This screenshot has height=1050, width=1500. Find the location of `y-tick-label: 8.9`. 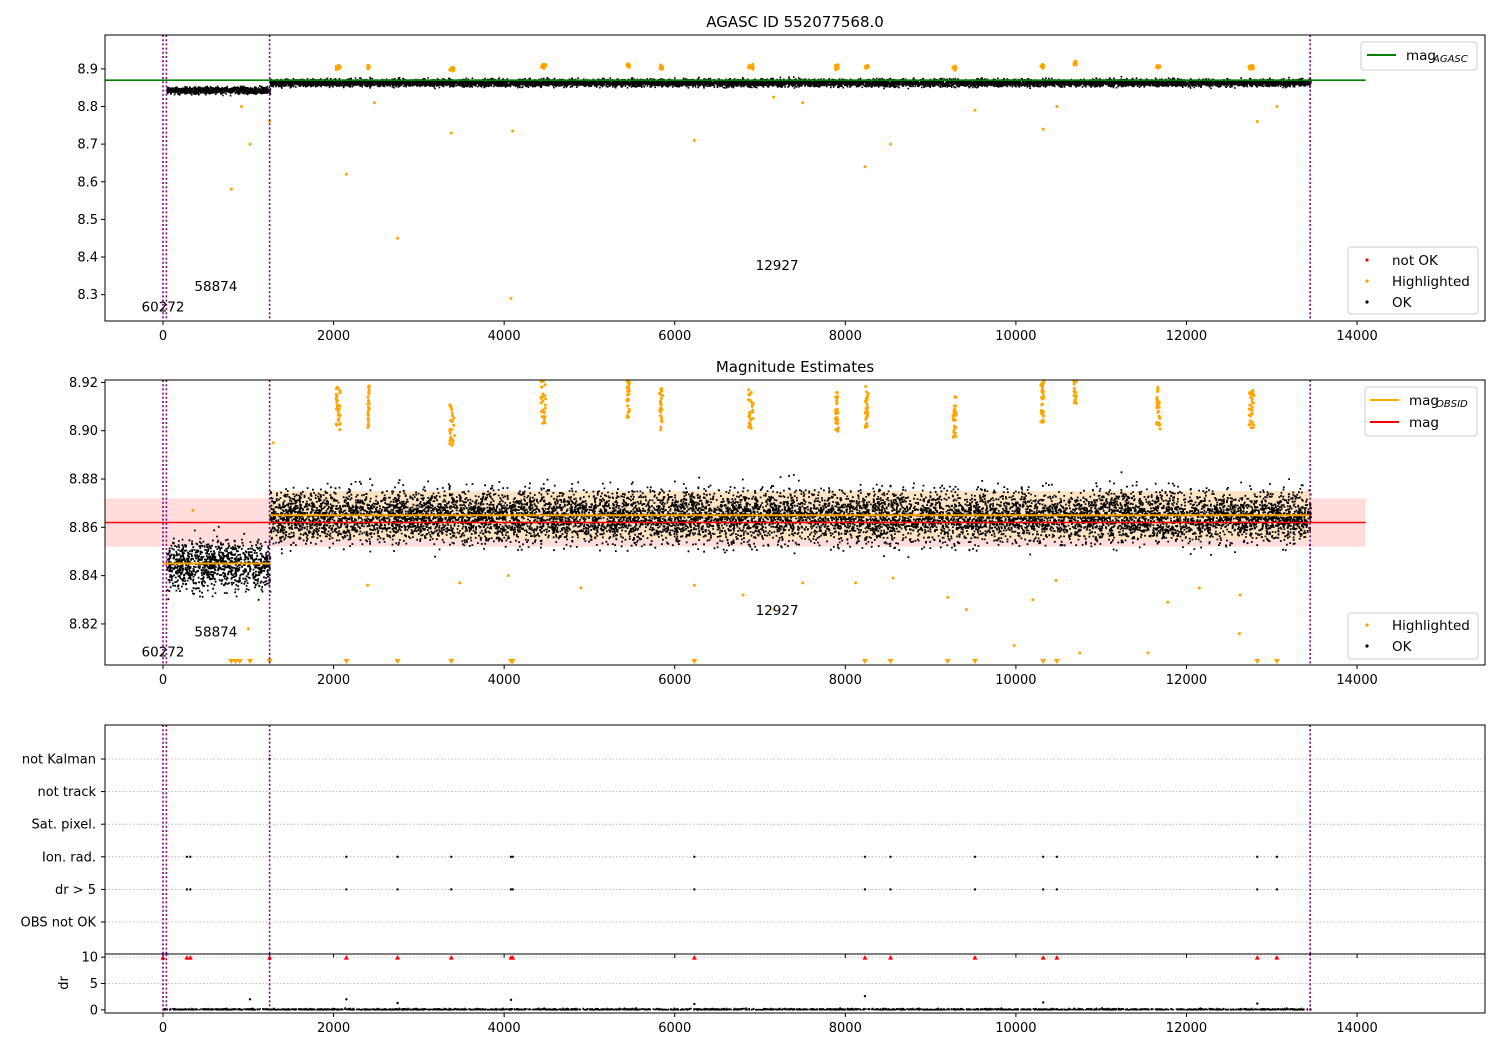

y-tick-label: 8.9 is located at coordinates (87, 69).